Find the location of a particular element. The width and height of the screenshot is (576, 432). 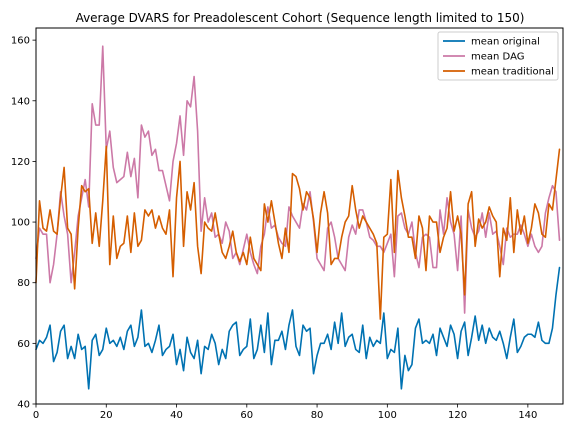

legend-label: mean DAG is located at coordinates (497, 57).